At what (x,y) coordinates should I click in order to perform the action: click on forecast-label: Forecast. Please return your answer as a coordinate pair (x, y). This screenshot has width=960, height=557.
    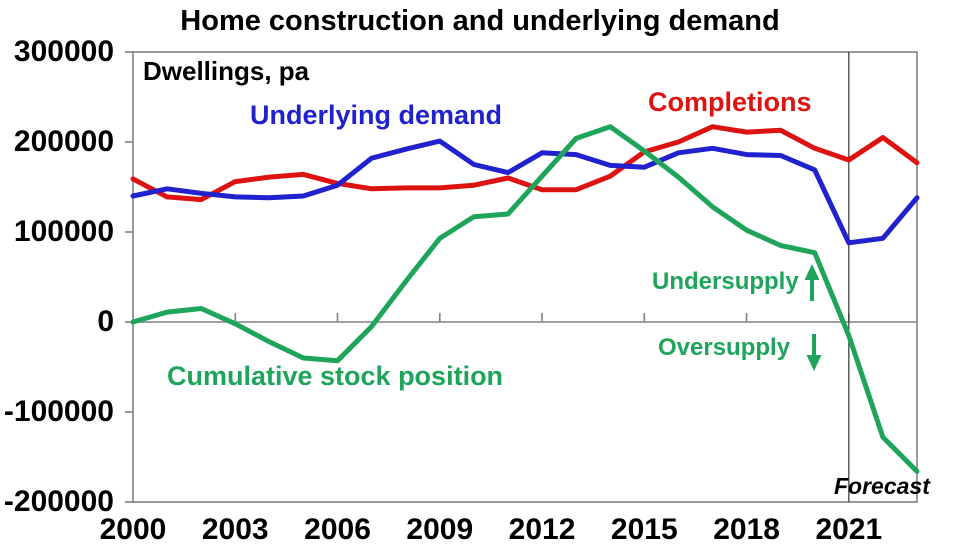
    Looking at the image, I should click on (882, 486).